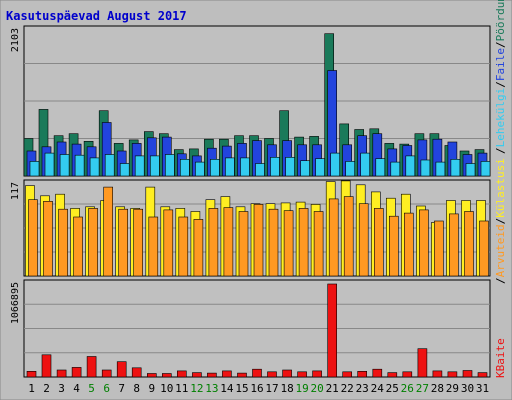 The height and width of the screenshot is (400, 512). What do you see at coordinates (392, 388) in the screenshot?
I see `x-tick-label: 25` at bounding box center [392, 388].